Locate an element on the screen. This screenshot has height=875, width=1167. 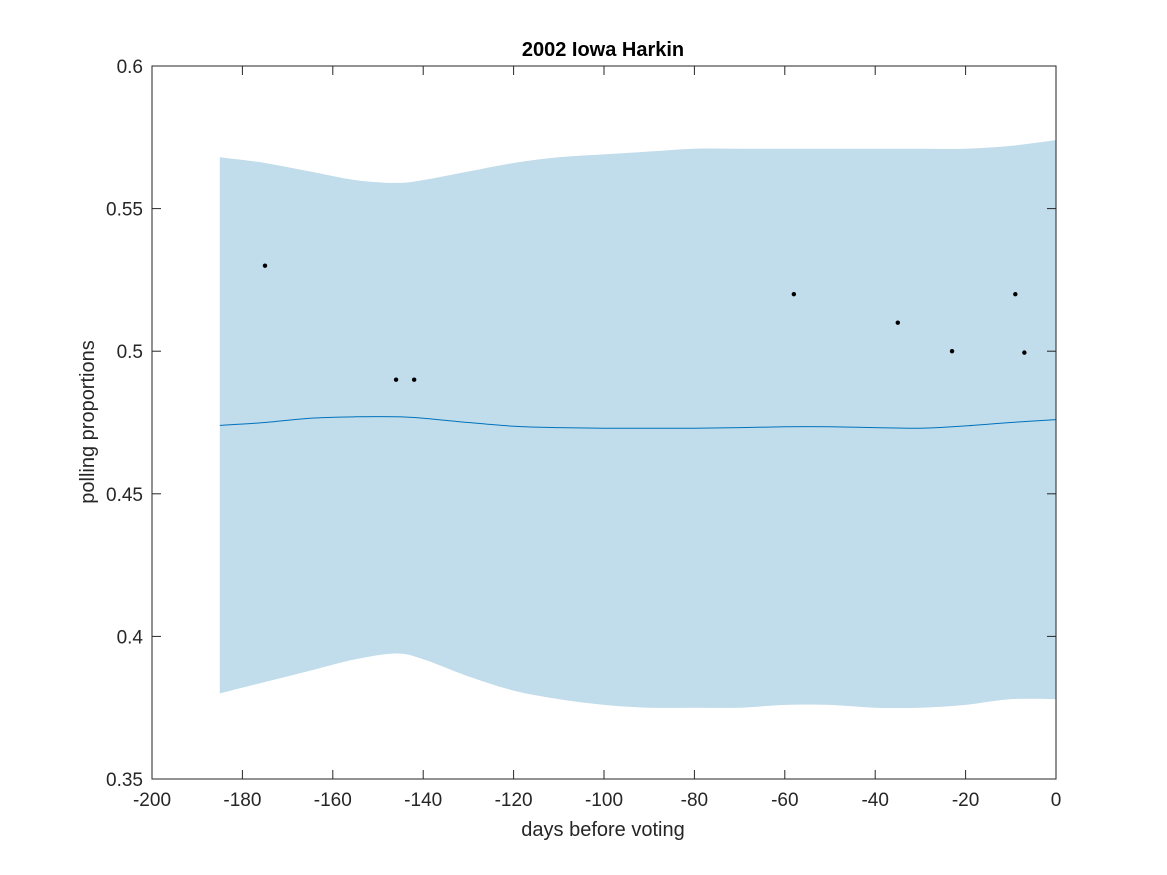
y-tick-label: 0.4 is located at coordinates (130, 637).